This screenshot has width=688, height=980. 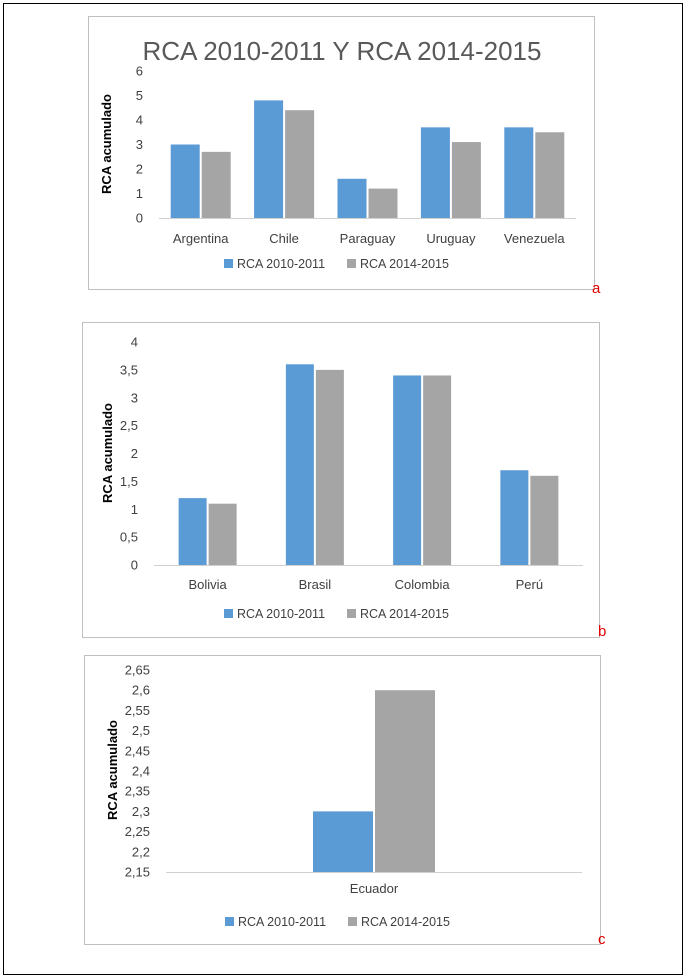 What do you see at coordinates (602, 939) in the screenshot?
I see `panel-label-c: c` at bounding box center [602, 939].